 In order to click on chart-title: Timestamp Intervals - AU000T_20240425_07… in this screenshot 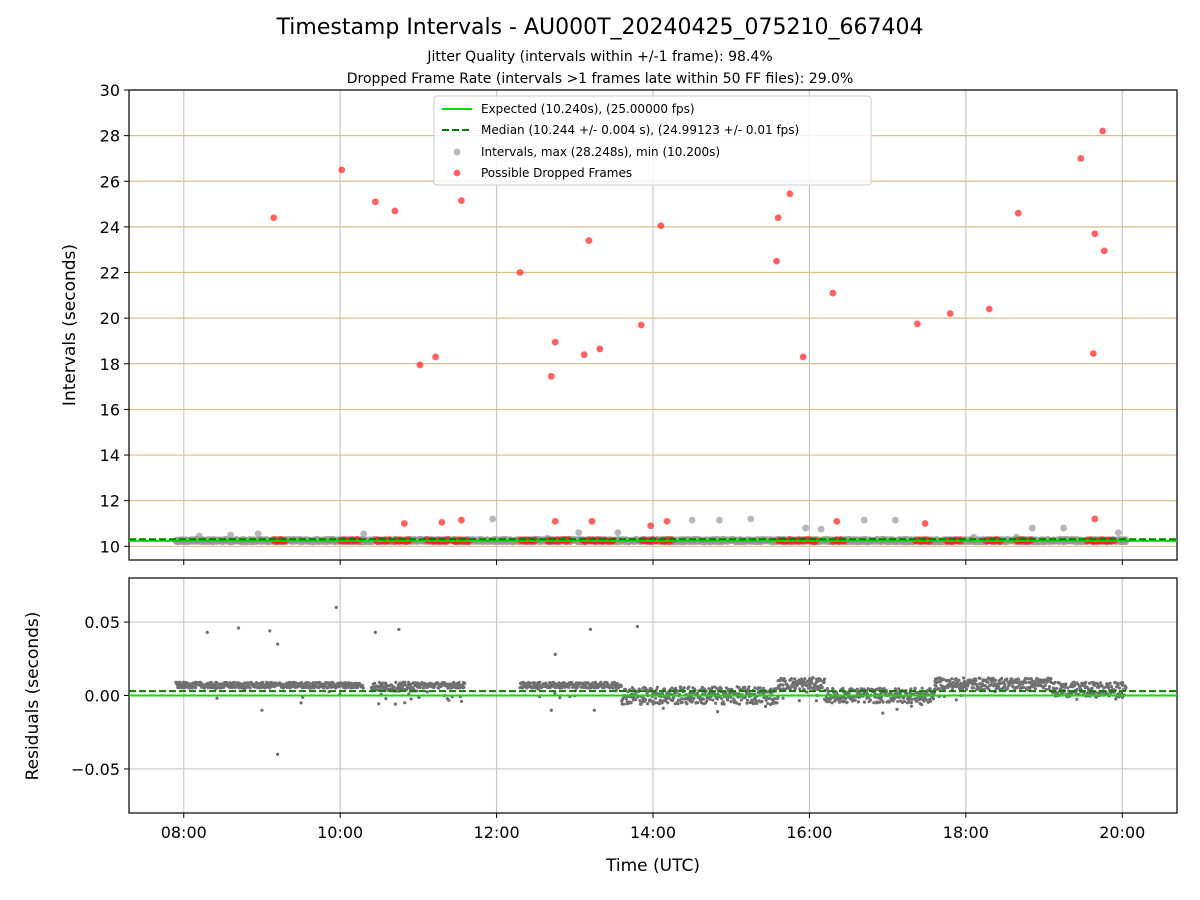, I will do `click(600, 27)`.